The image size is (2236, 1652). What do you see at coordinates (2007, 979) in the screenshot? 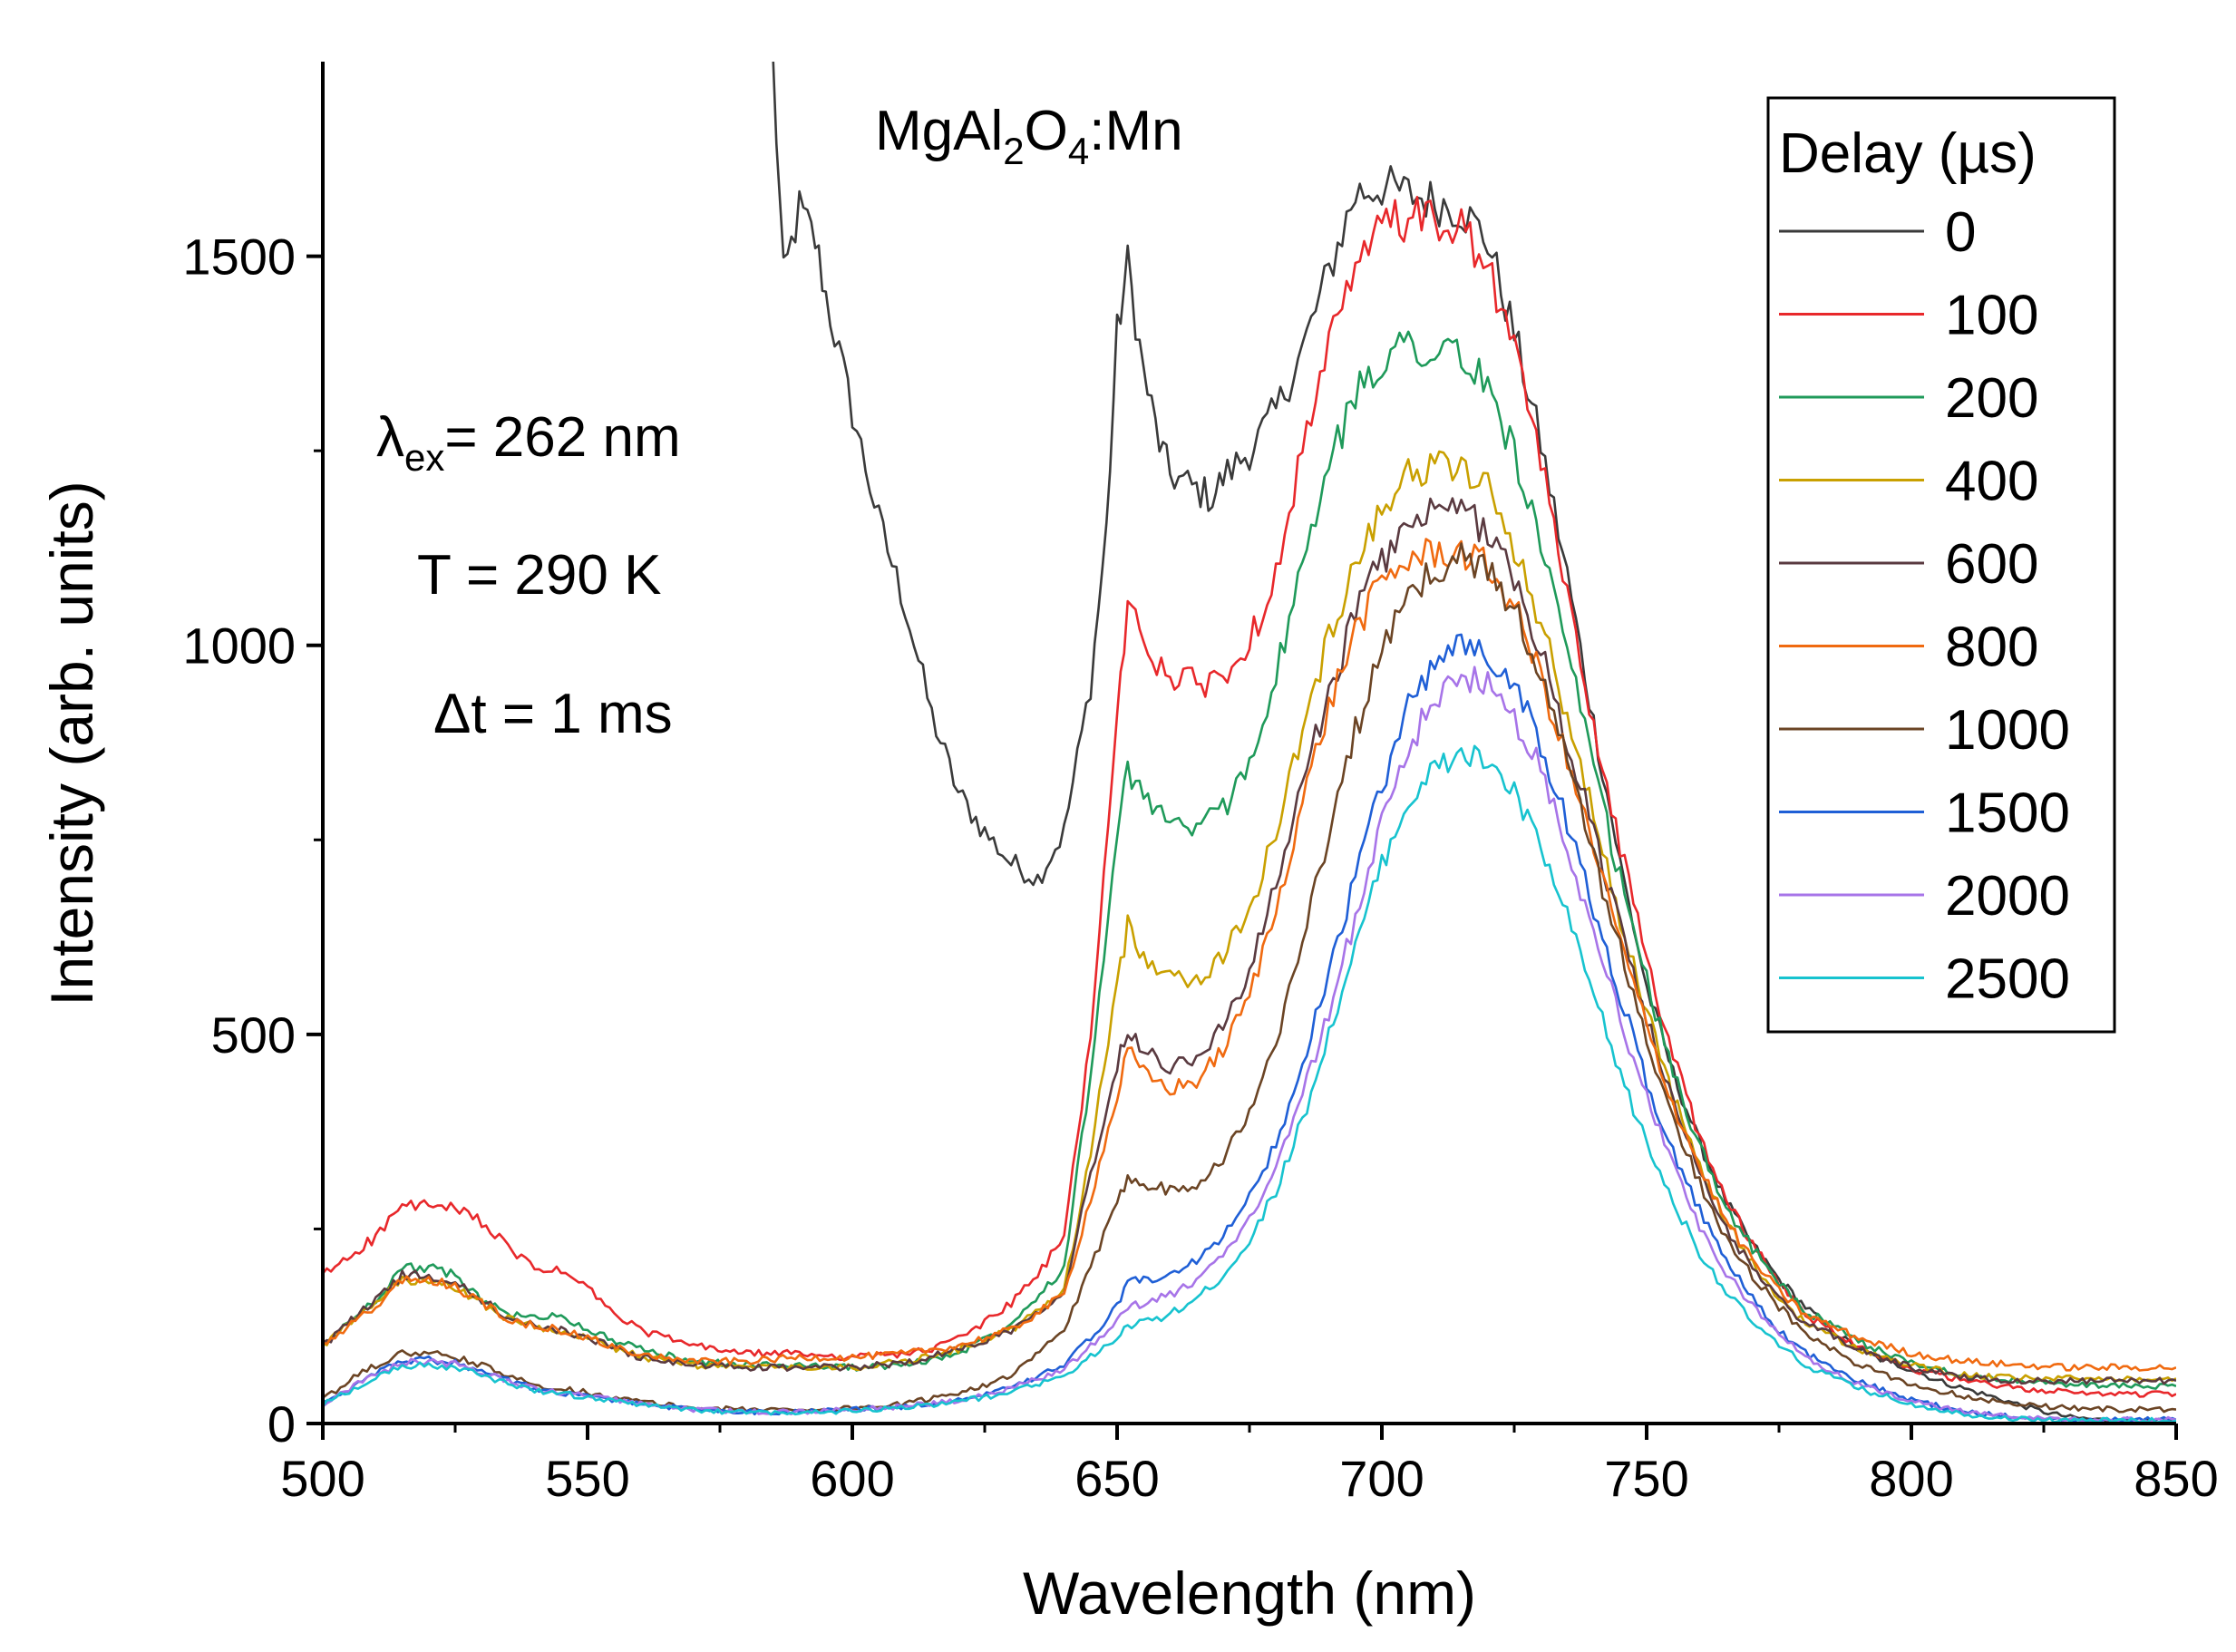
I see `legend-label-2500: 2500` at bounding box center [2007, 979].